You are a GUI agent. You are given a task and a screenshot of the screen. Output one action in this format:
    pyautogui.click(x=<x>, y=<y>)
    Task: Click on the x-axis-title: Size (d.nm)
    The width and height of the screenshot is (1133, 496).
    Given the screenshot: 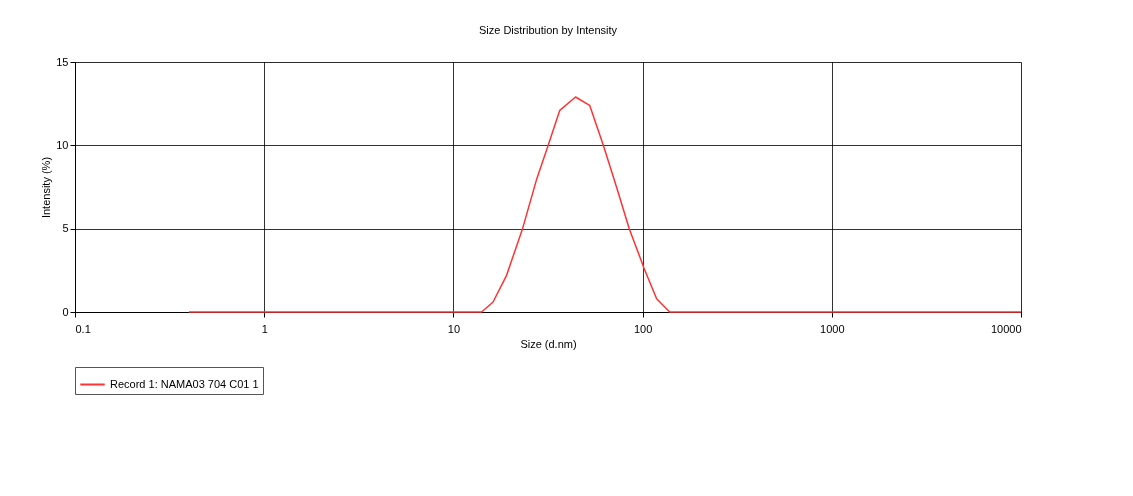 What is the action you would take?
    pyautogui.click(x=548, y=343)
    